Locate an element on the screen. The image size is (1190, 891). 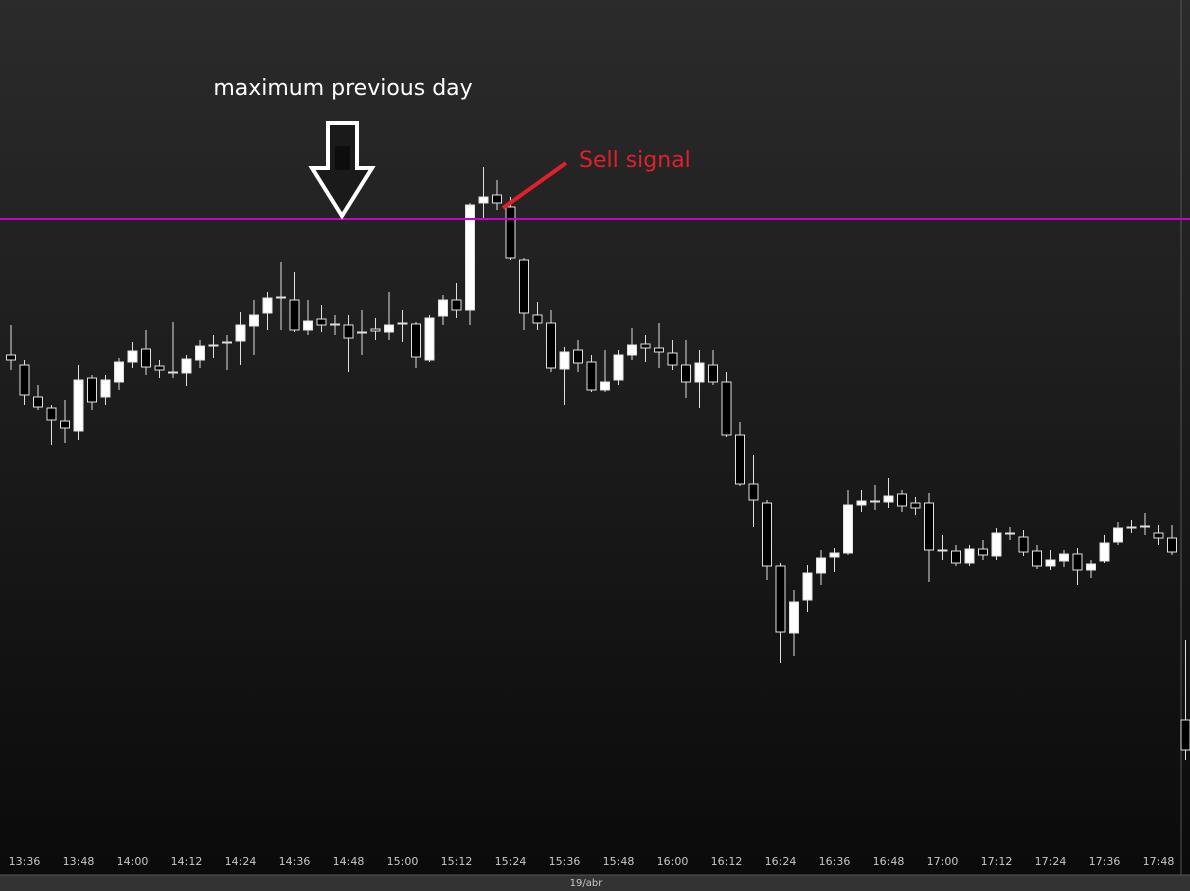
x-tick-label: 17:12 is located at coordinates (997, 861).